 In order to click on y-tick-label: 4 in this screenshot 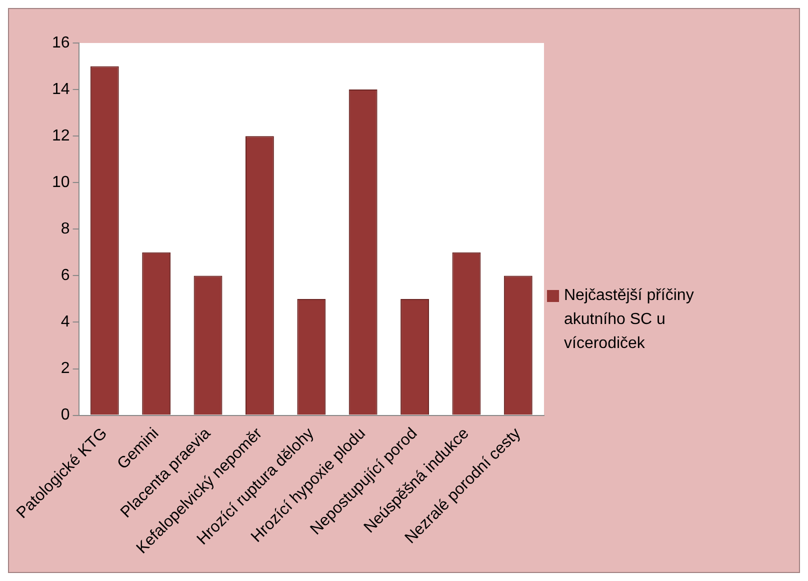, I will do `click(65, 322)`.